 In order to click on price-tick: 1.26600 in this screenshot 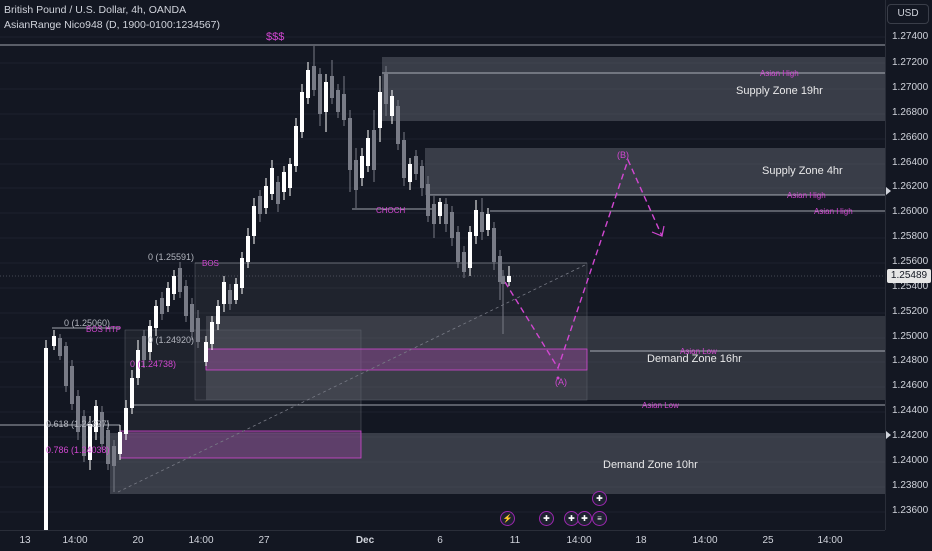, I will do `click(910, 137)`.